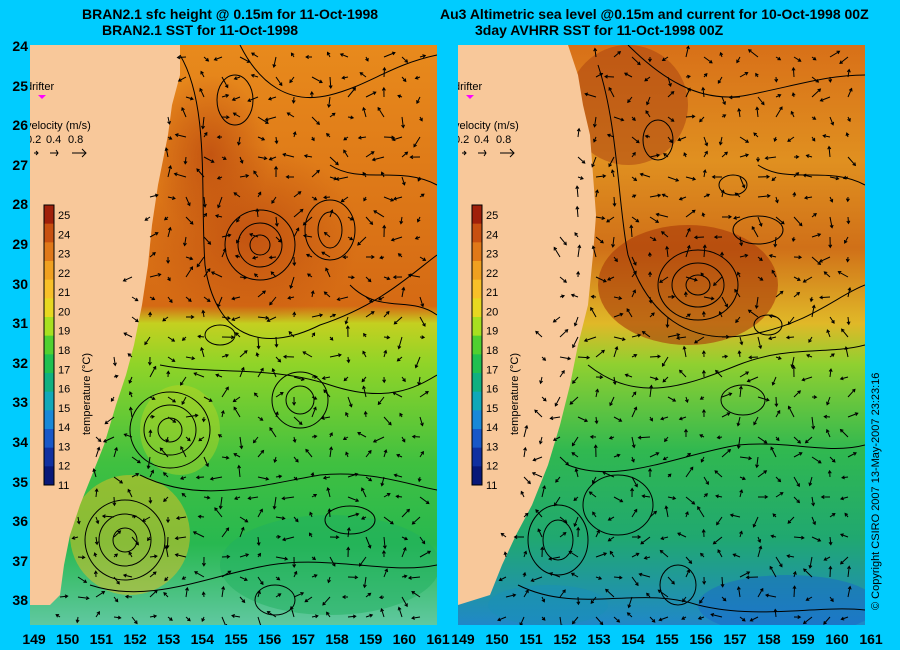  Describe the element at coordinates (488, 139) in the screenshot. I see `velocity-legend-right: velocity (m/s) 0.2 0.4 0.8` at that location.